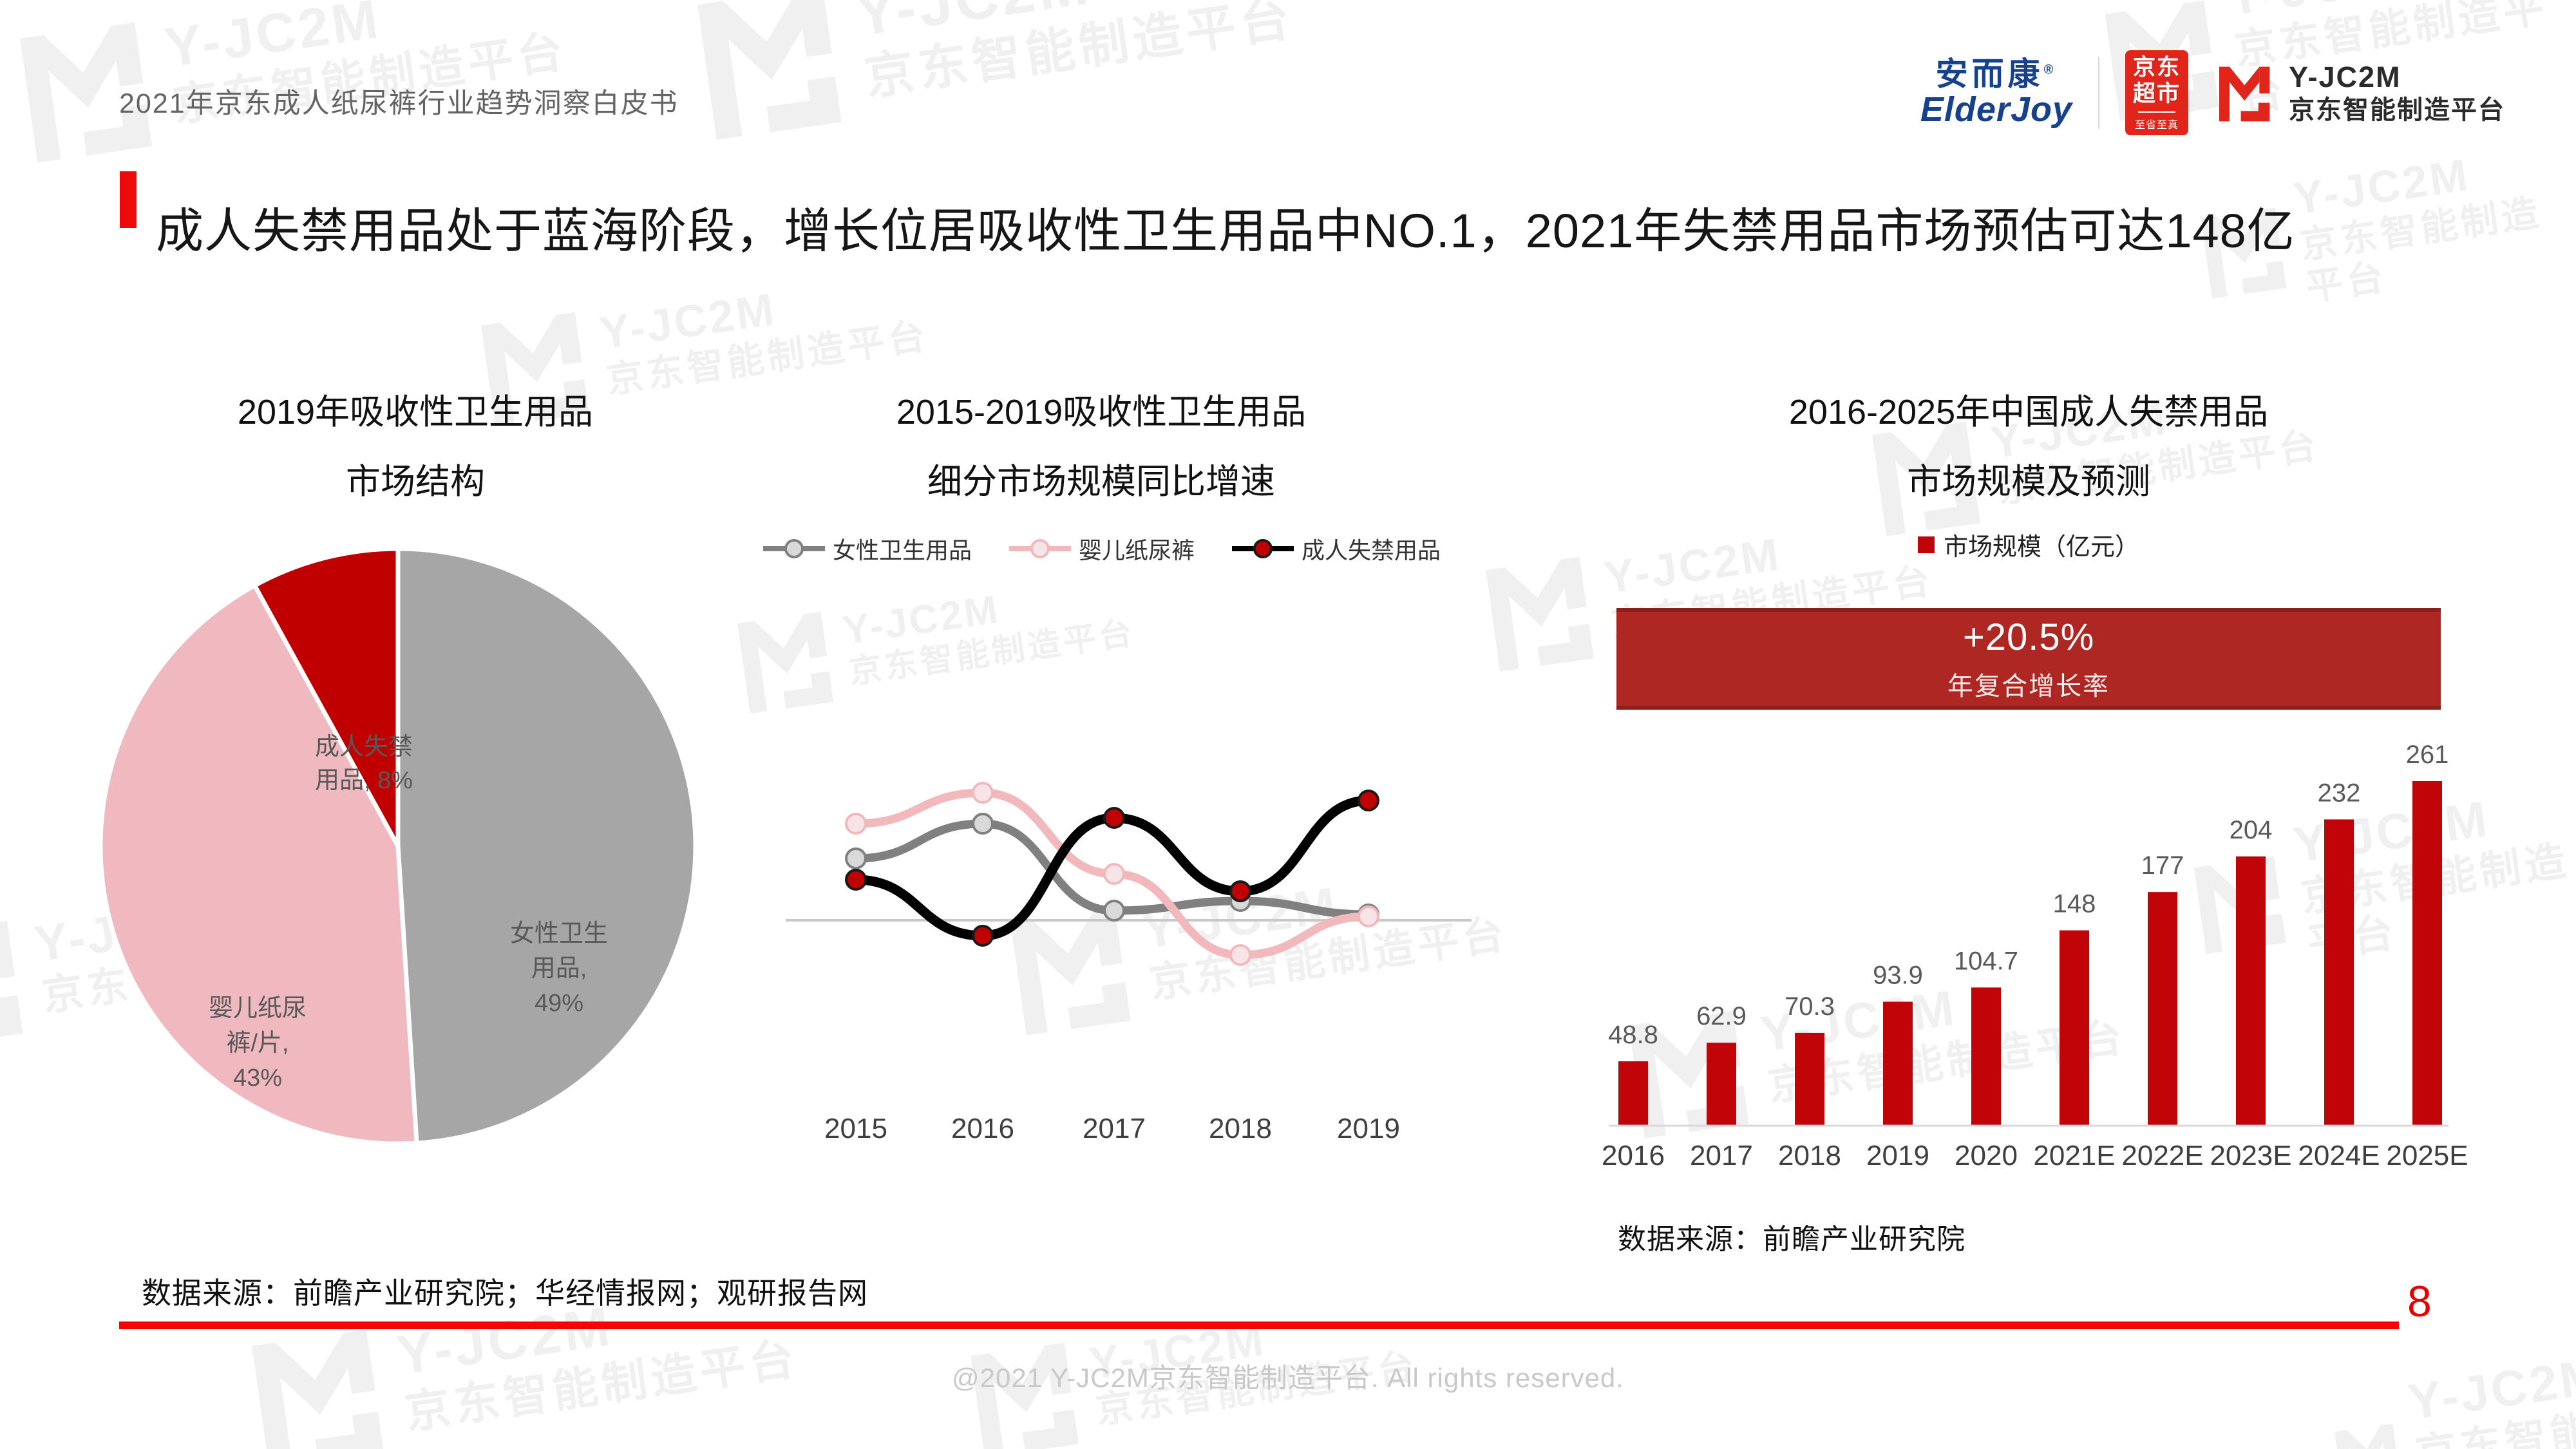  Describe the element at coordinates (1810, 1079) in the screenshot. I see `bar-2018` at that location.